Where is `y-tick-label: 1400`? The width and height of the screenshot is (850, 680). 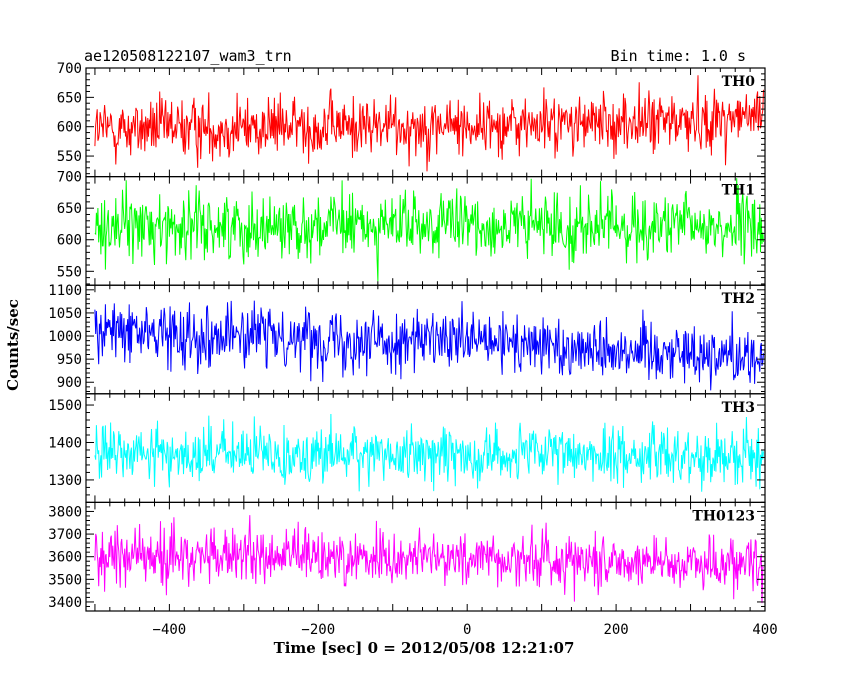
y-tick-label: 1400 is located at coordinates (65, 443).